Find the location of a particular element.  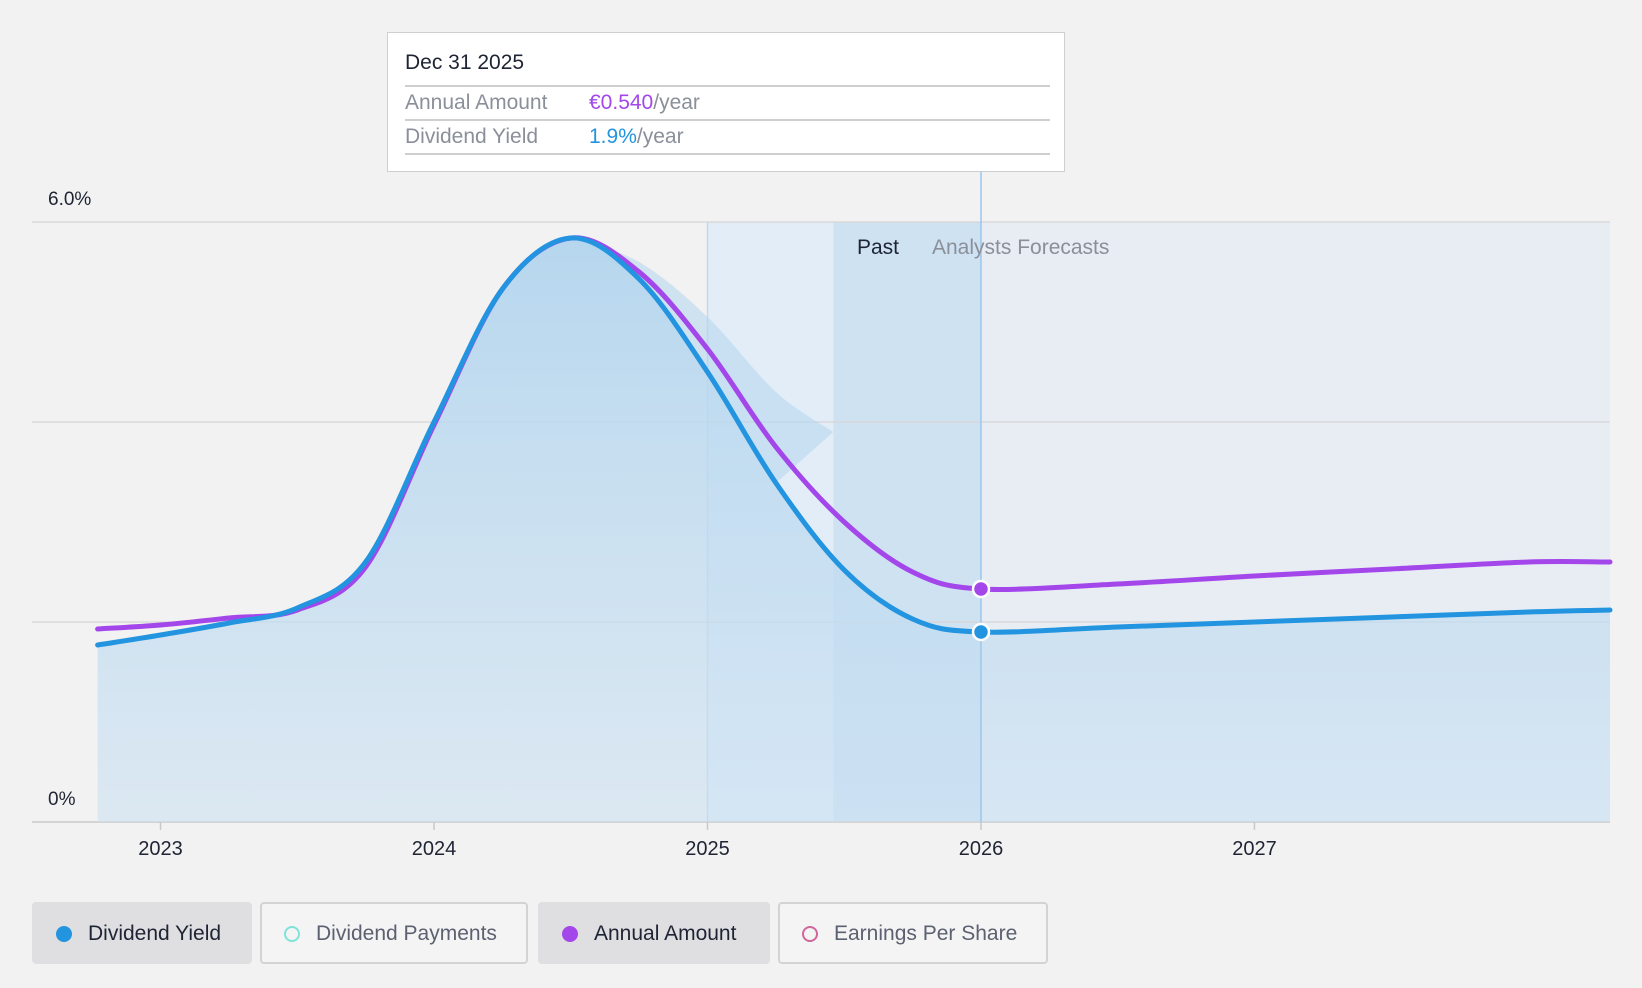

x-tick-label: 2025 is located at coordinates (707, 849).